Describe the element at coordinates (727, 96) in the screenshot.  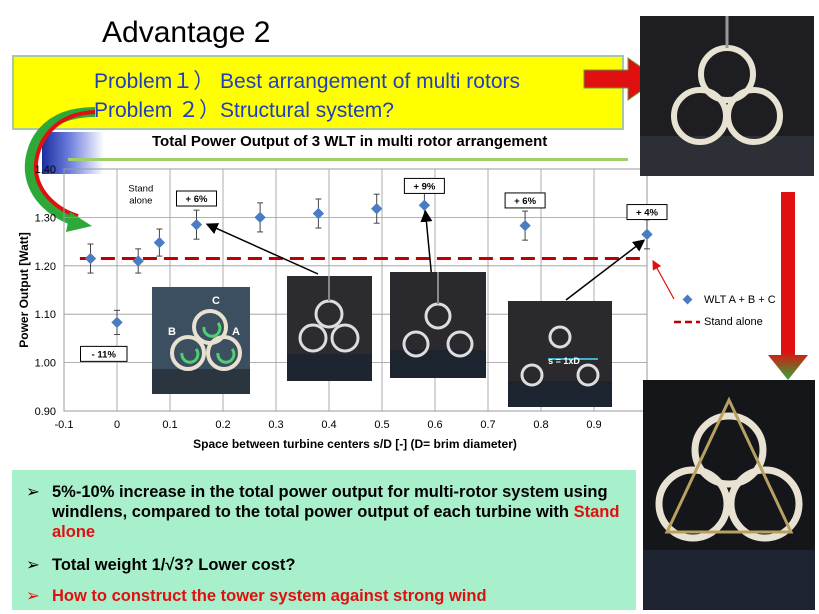
I see `photo-top-right-turbines` at that location.